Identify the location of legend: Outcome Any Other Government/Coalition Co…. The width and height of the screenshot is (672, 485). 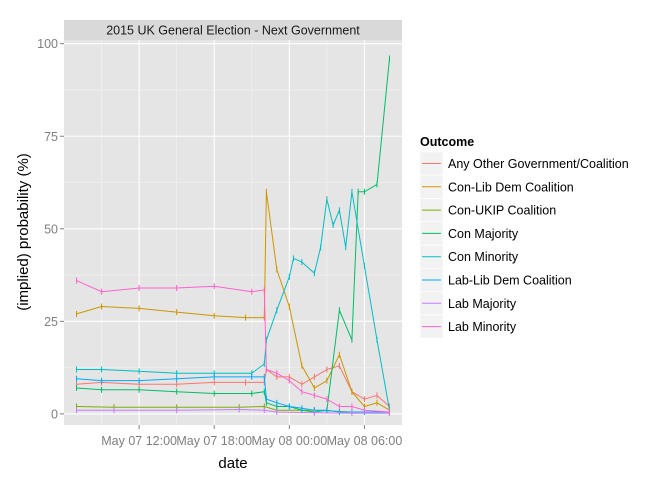
(524, 237).